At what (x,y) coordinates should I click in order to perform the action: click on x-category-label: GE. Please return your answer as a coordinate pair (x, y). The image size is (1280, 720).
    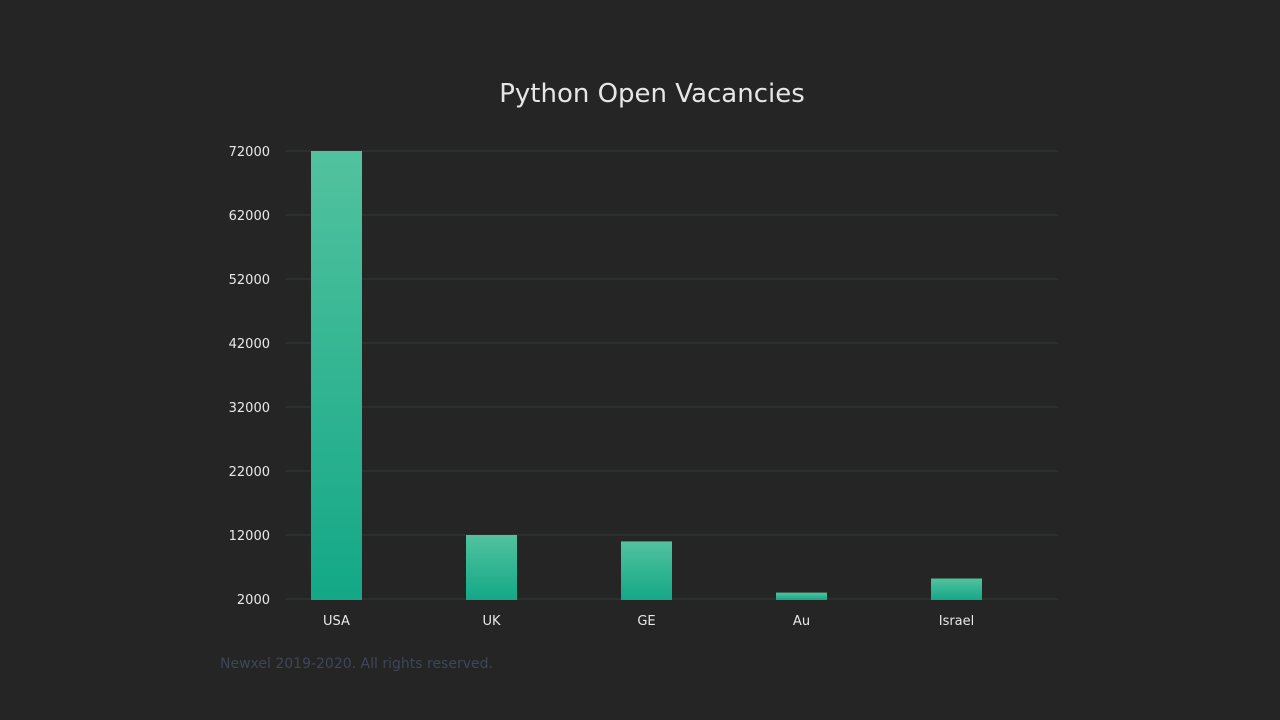
    Looking at the image, I should click on (646, 621).